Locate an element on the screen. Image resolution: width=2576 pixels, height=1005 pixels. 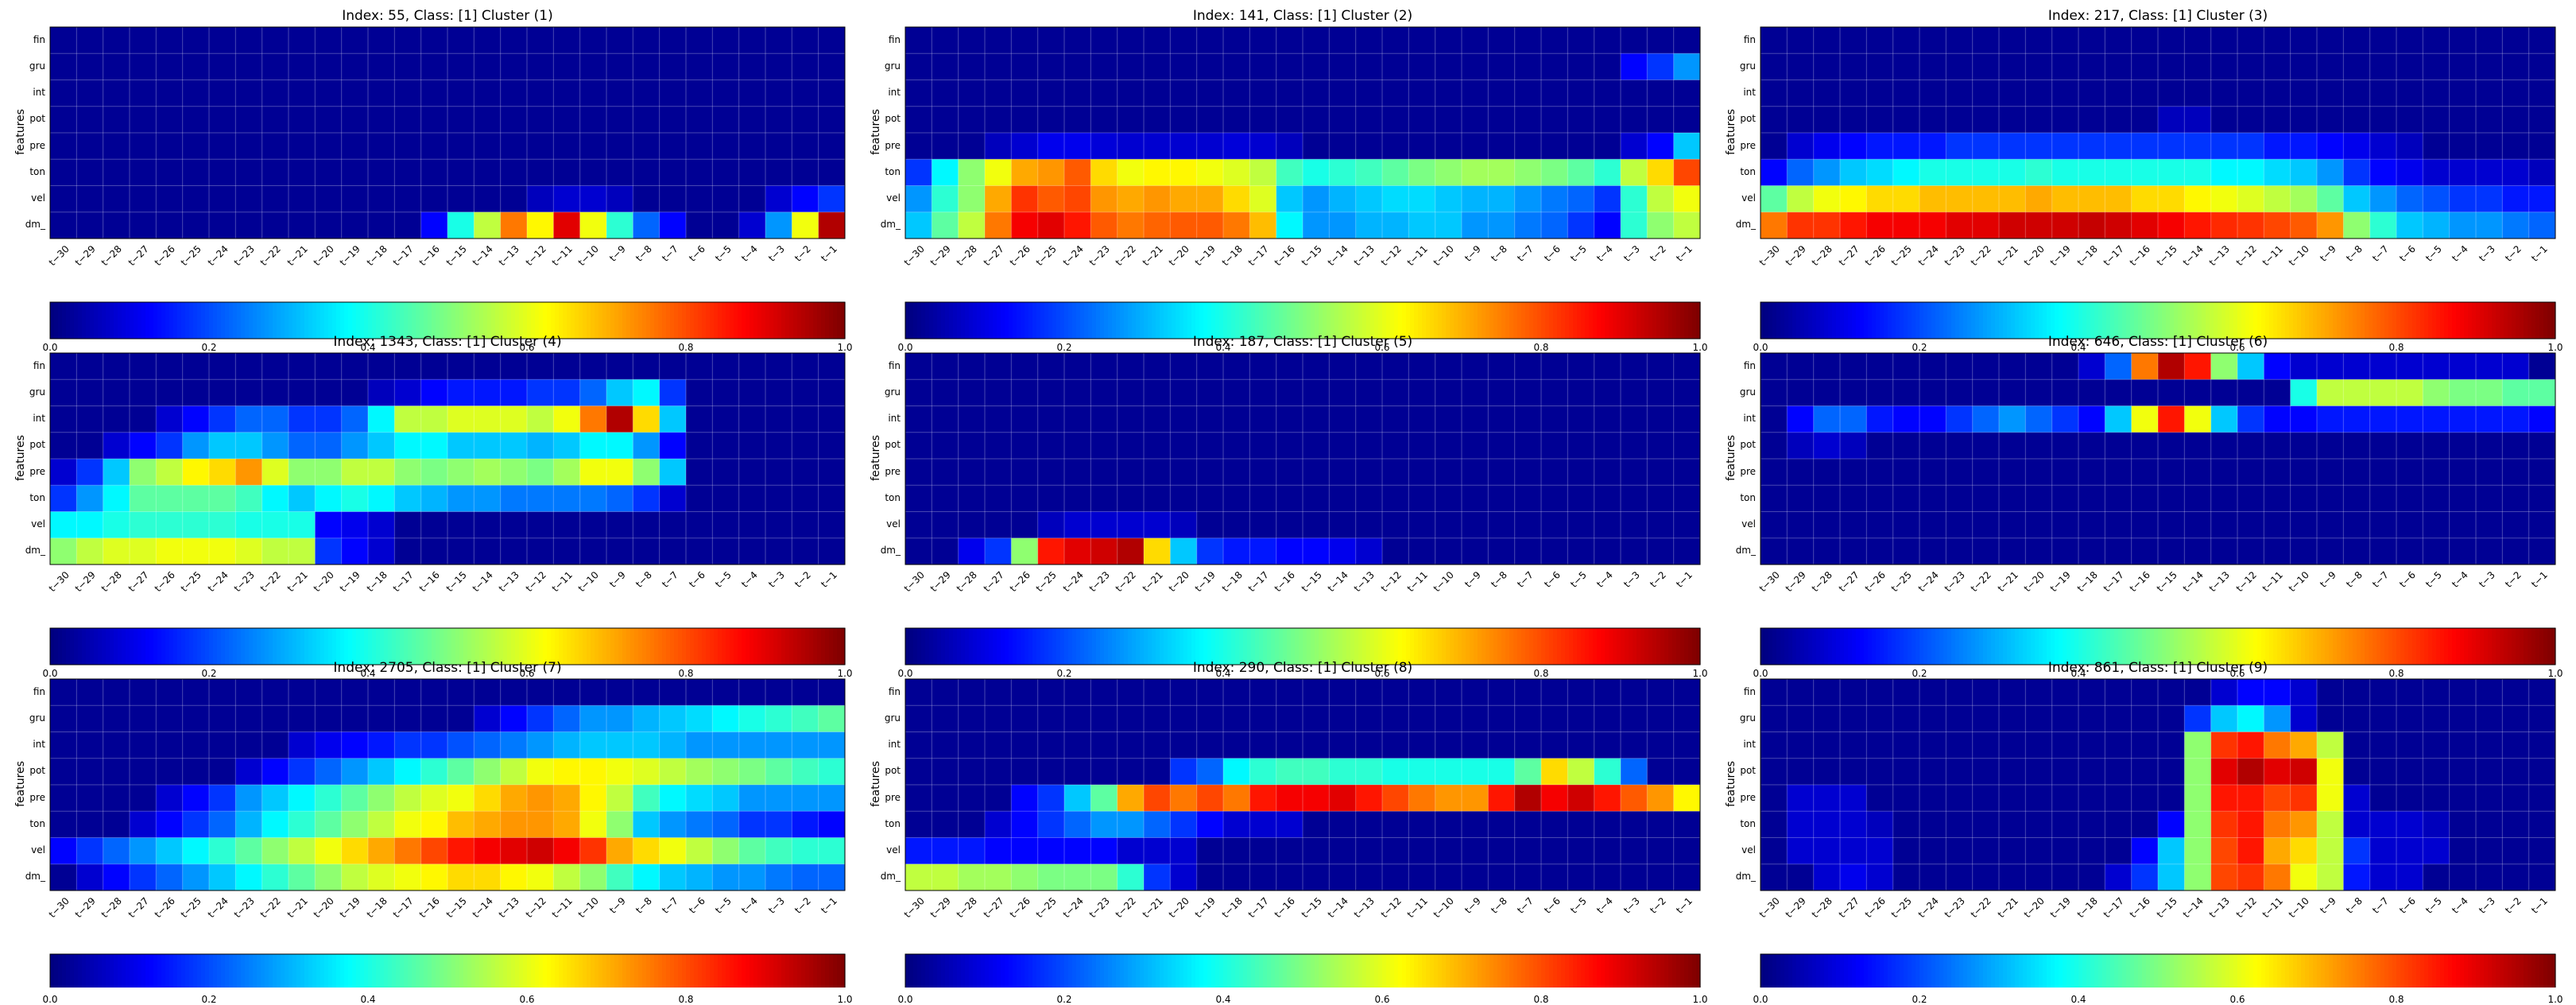
y-tick-label: dm_ is located at coordinates (35, 225).